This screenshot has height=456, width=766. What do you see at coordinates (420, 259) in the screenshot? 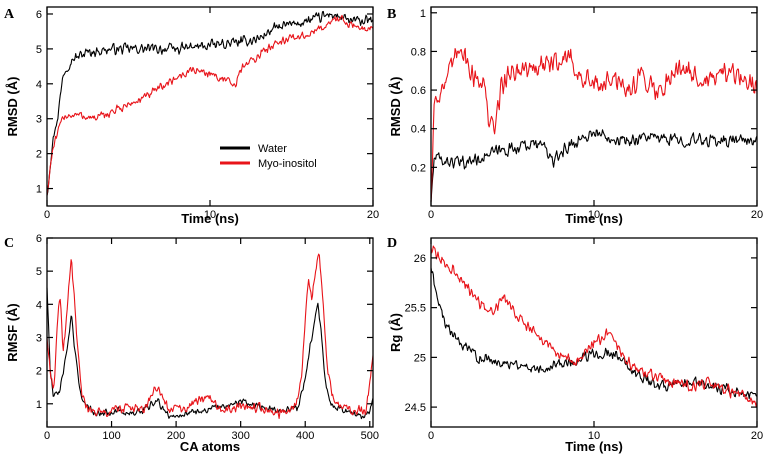
I see `y-tick-label: 26` at bounding box center [420, 259].